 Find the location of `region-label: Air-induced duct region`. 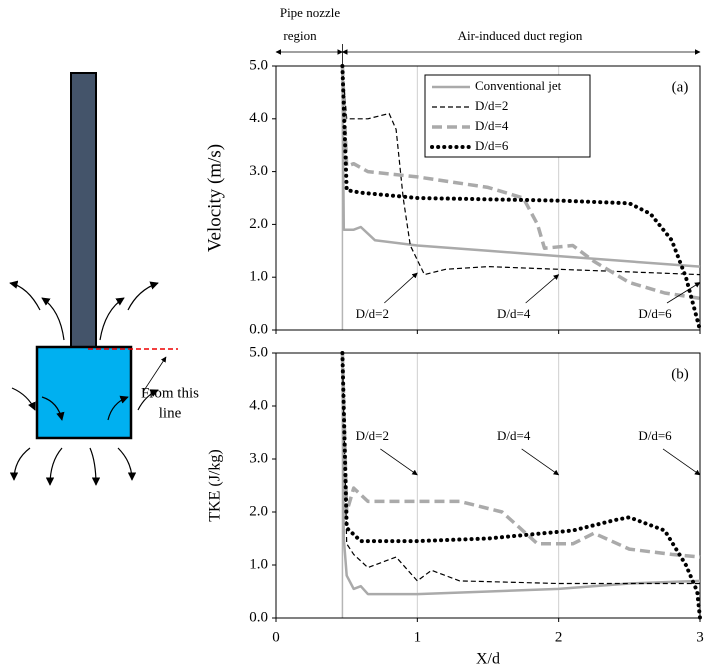

region-label: Air-induced duct region is located at coordinates (520, 35).